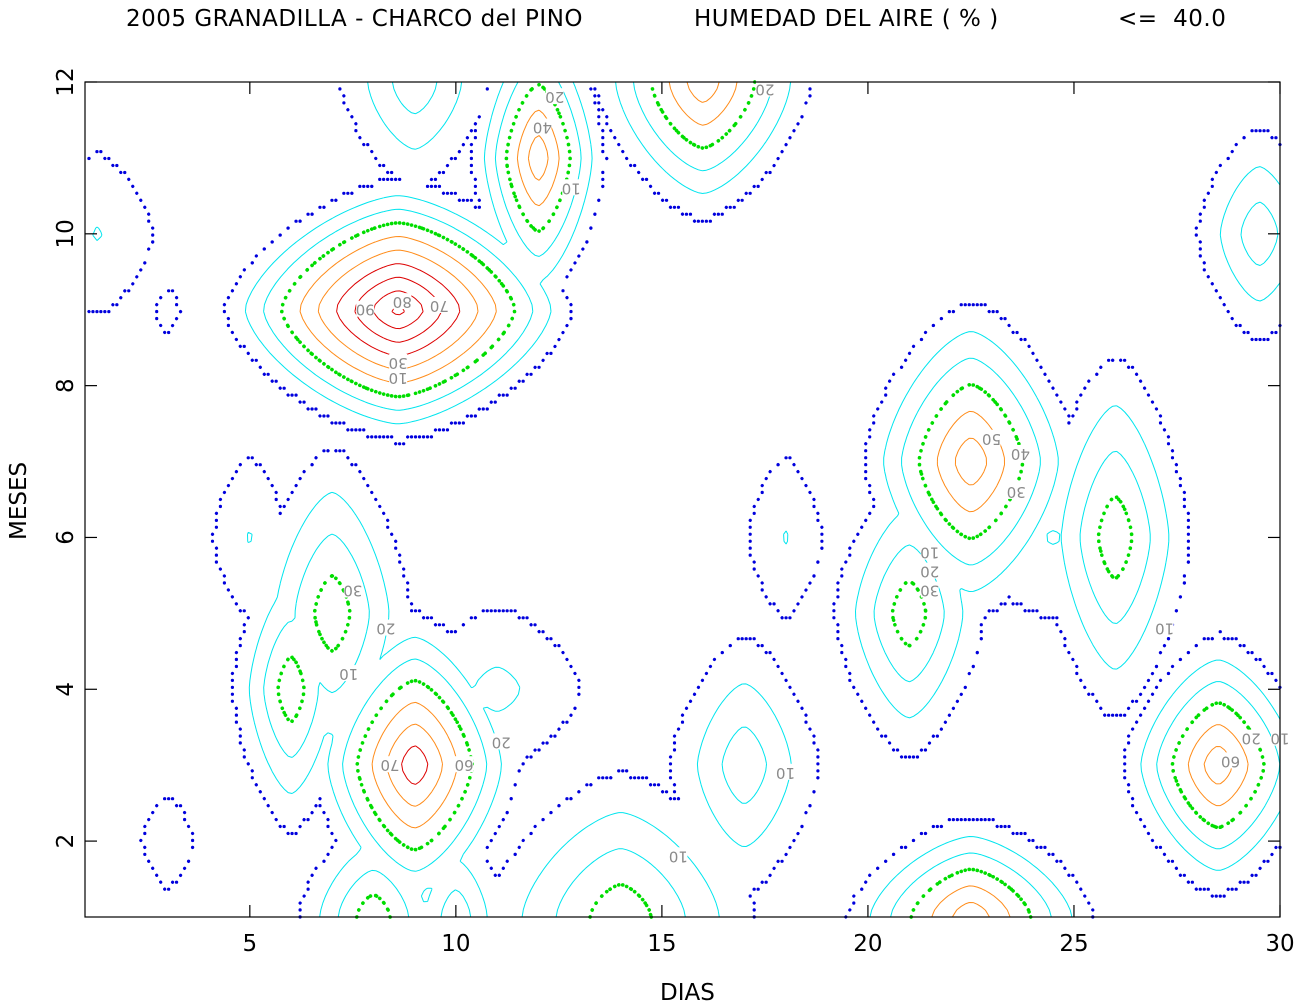  I want to click on y-axis-label: MESES, so click(19, 500).